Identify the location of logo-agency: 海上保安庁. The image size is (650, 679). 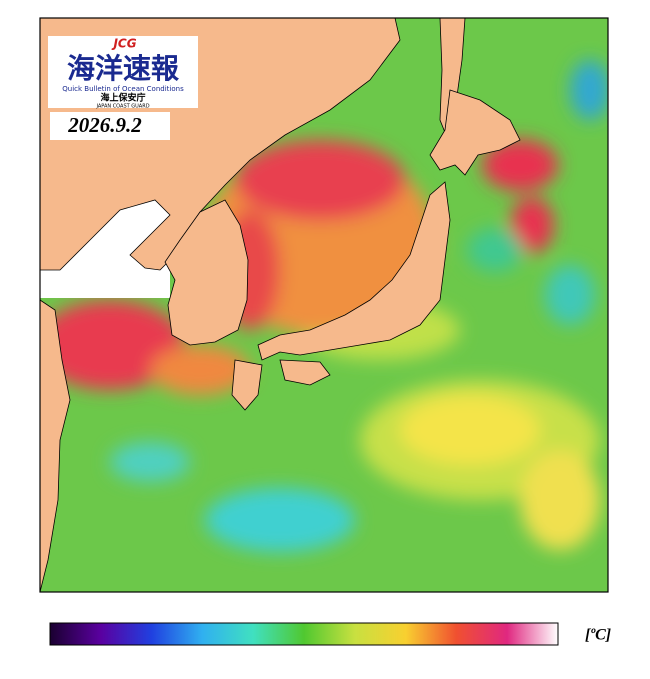
(122, 98).